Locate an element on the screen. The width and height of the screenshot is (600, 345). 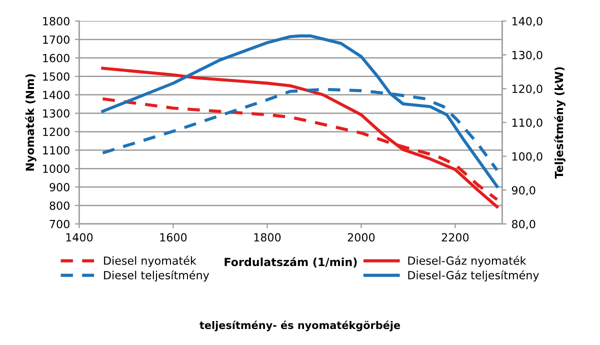
y-tick-label: 1500 is located at coordinates (56, 76).